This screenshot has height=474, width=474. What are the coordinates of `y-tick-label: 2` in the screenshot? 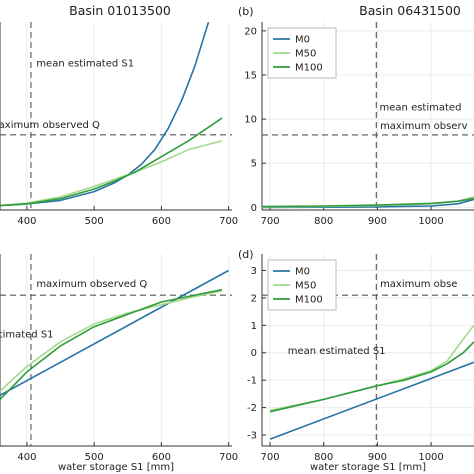 It's located at (254, 298).